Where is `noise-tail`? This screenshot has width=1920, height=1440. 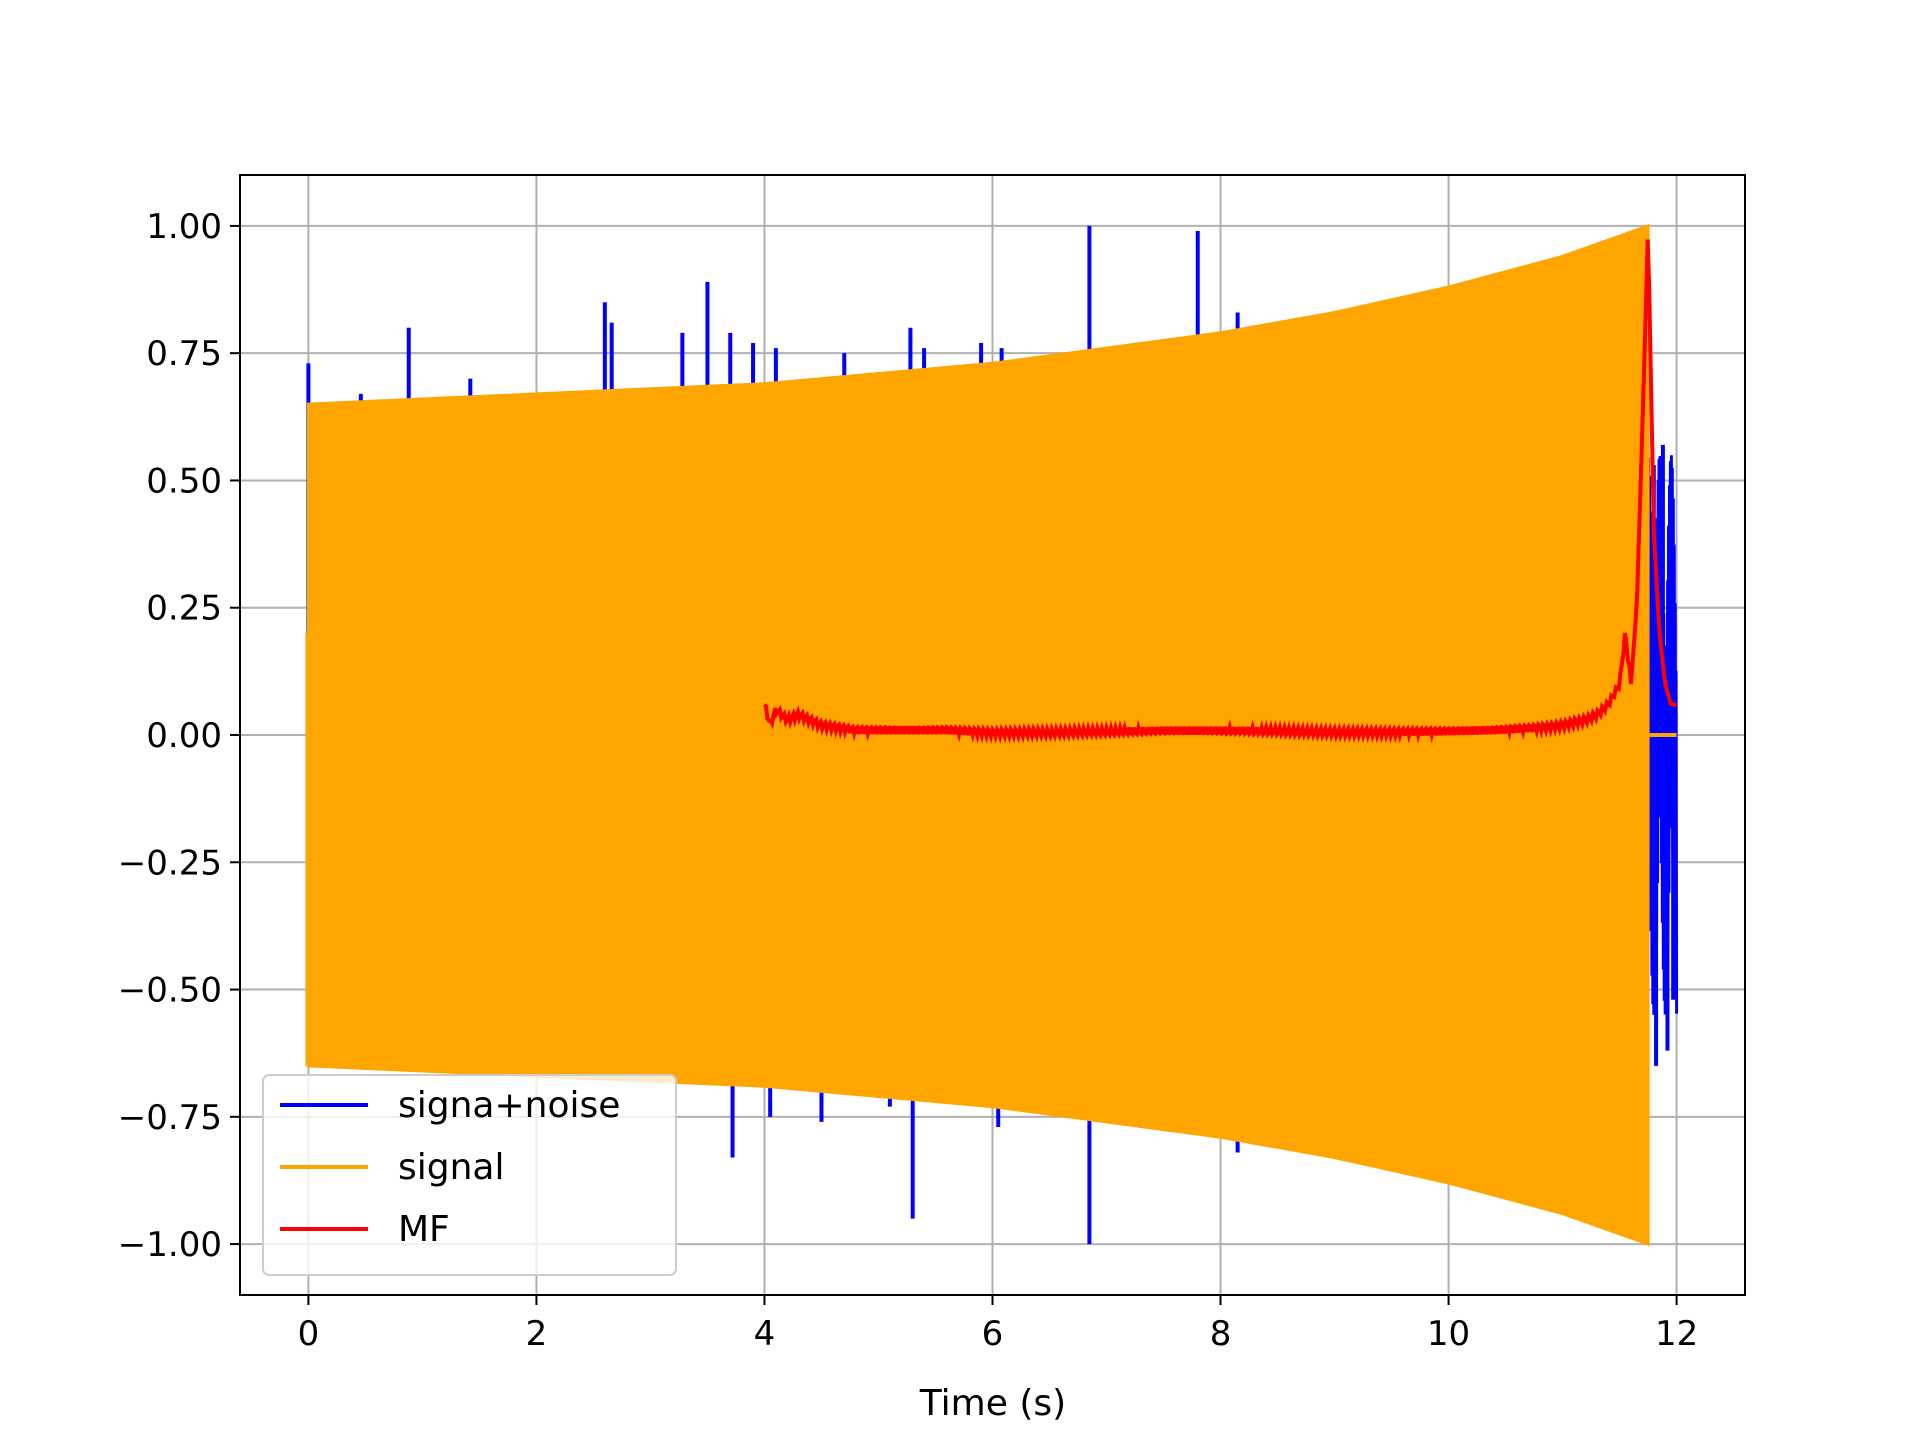 noise-tail is located at coordinates (1662, 735).